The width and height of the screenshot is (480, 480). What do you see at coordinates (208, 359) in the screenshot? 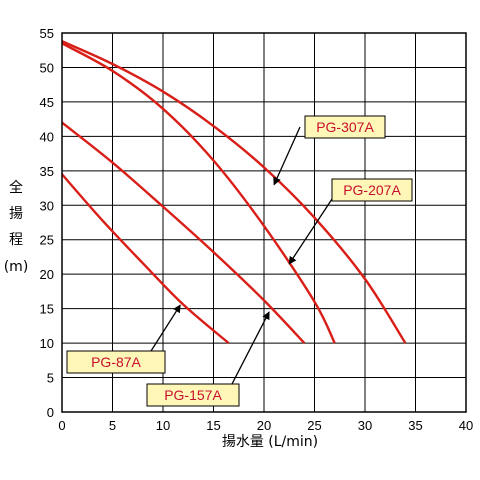
I see `callout-pg-157a: PG-157A` at bounding box center [208, 359].